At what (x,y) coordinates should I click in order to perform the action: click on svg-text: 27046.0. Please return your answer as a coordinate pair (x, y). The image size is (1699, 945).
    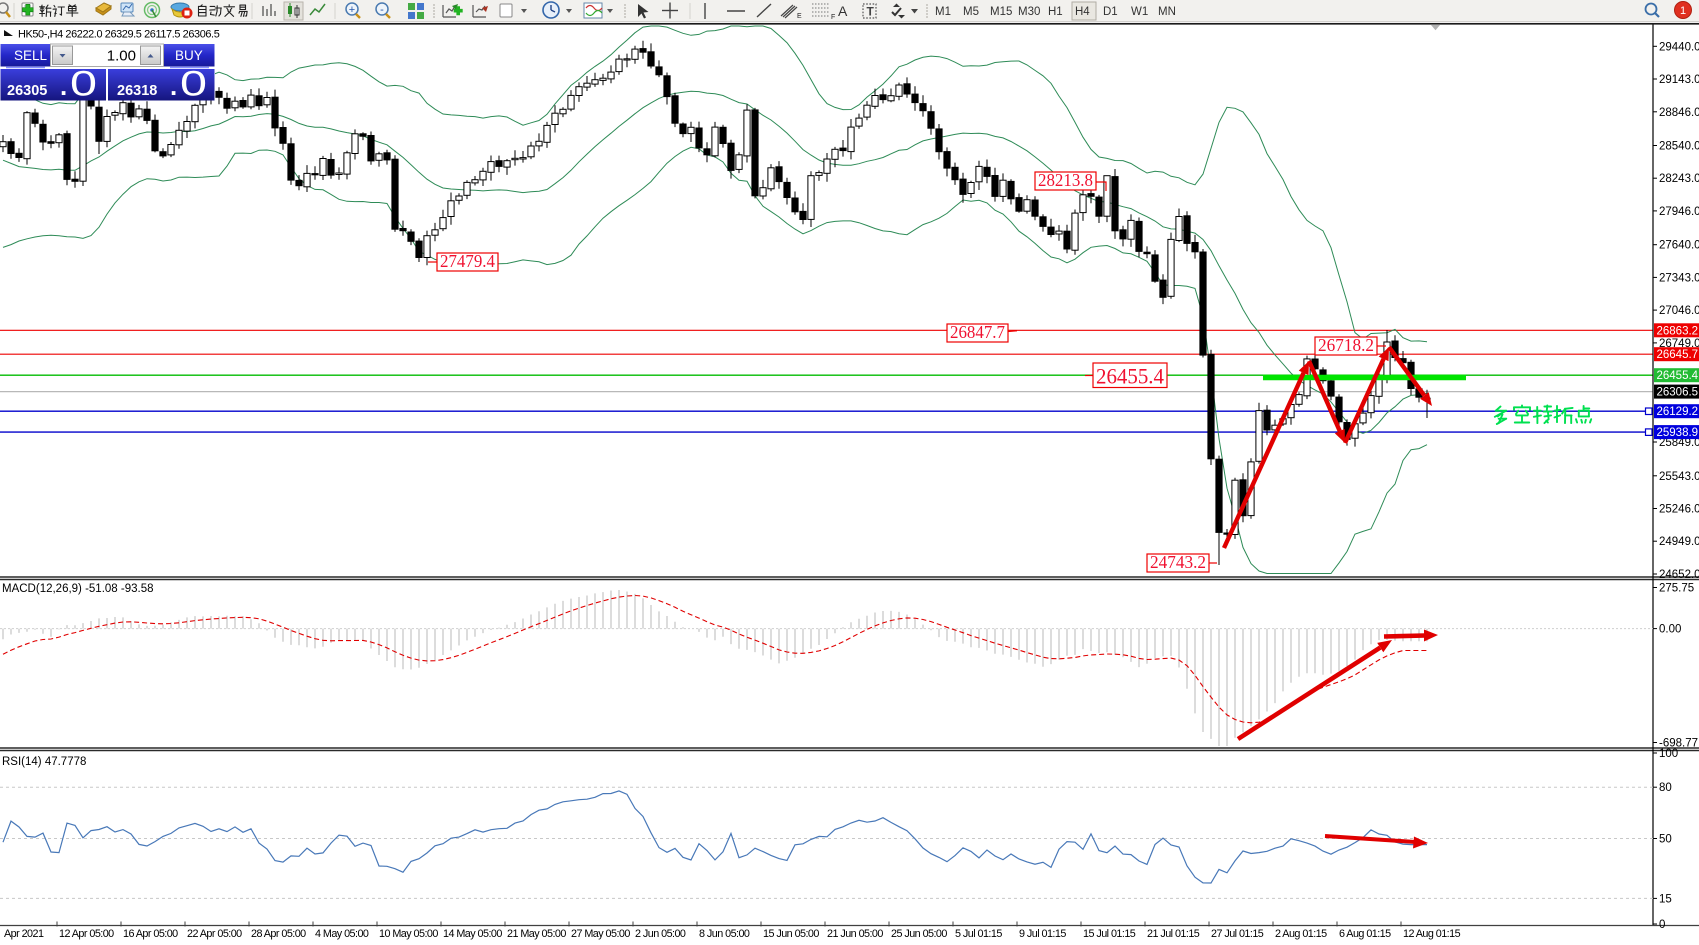
    Looking at the image, I should click on (1679, 311).